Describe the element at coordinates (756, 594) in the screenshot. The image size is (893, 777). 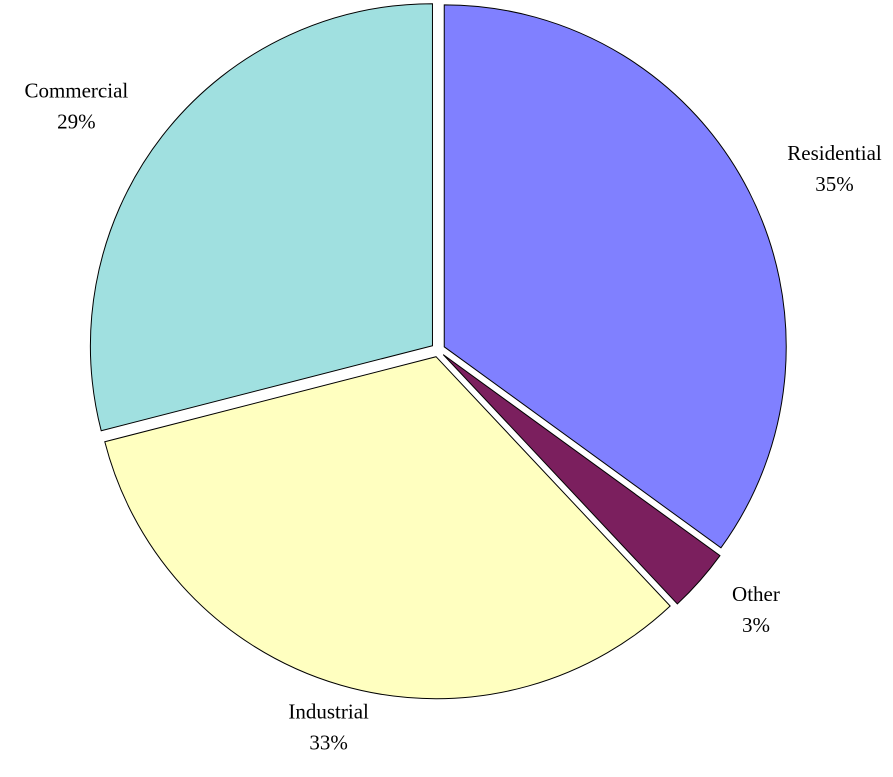
I see `slice-label-other: Other` at that location.